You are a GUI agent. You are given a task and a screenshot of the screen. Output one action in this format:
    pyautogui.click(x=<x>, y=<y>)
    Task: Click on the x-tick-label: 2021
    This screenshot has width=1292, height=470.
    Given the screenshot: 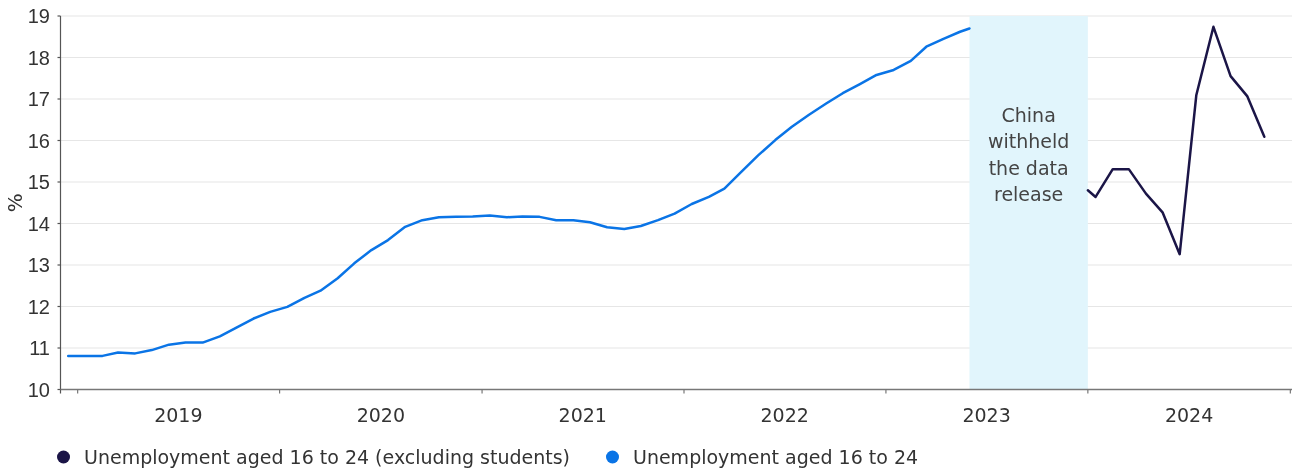 What is the action you would take?
    pyautogui.click(x=582, y=415)
    